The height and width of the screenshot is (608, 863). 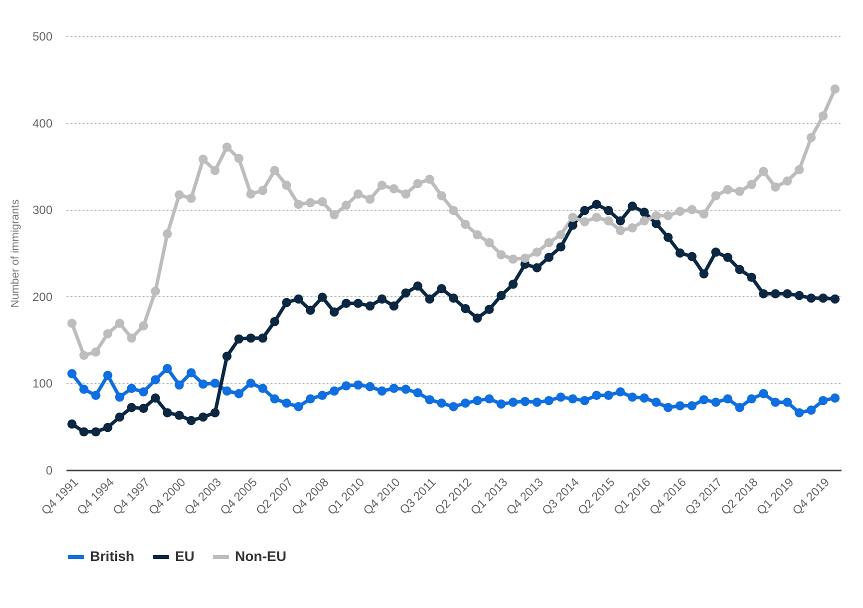 What do you see at coordinates (42, 297) in the screenshot?
I see `y-tick-label: 200` at bounding box center [42, 297].